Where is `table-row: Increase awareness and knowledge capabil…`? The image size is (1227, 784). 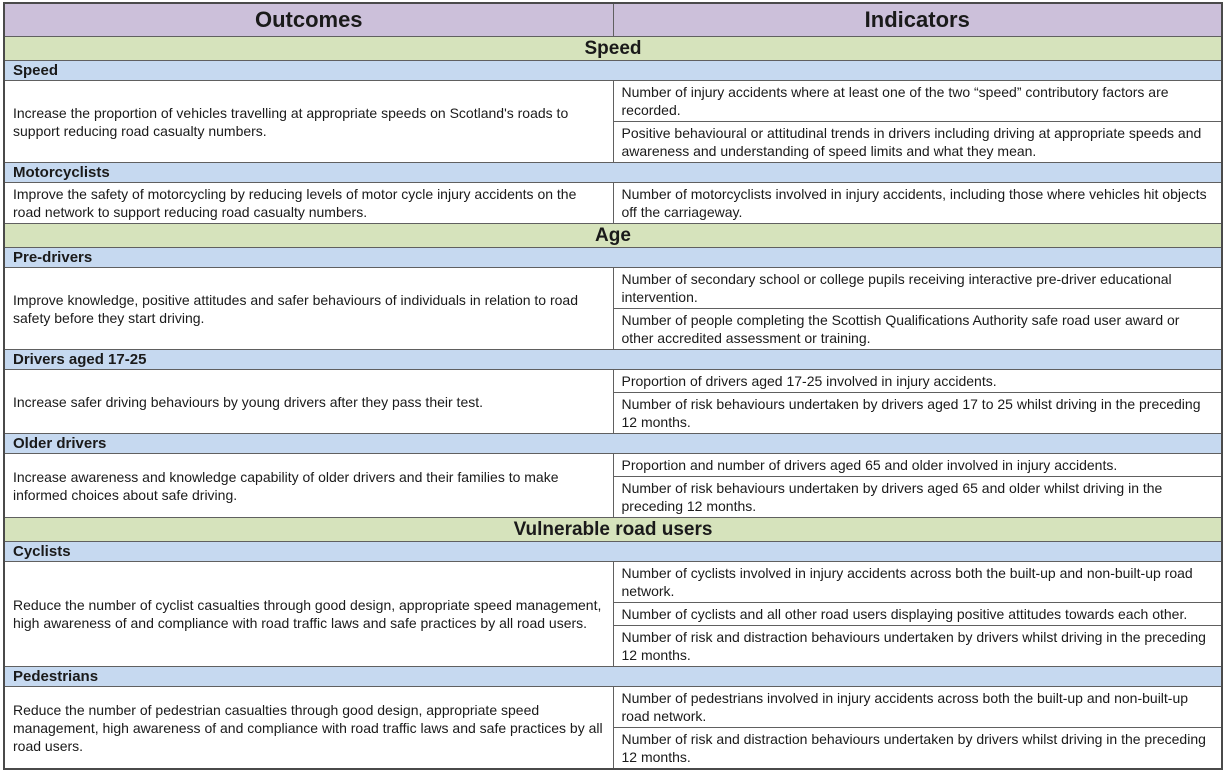
table-row: Increase awareness and knowledge capabil… is located at coordinates (613, 485).